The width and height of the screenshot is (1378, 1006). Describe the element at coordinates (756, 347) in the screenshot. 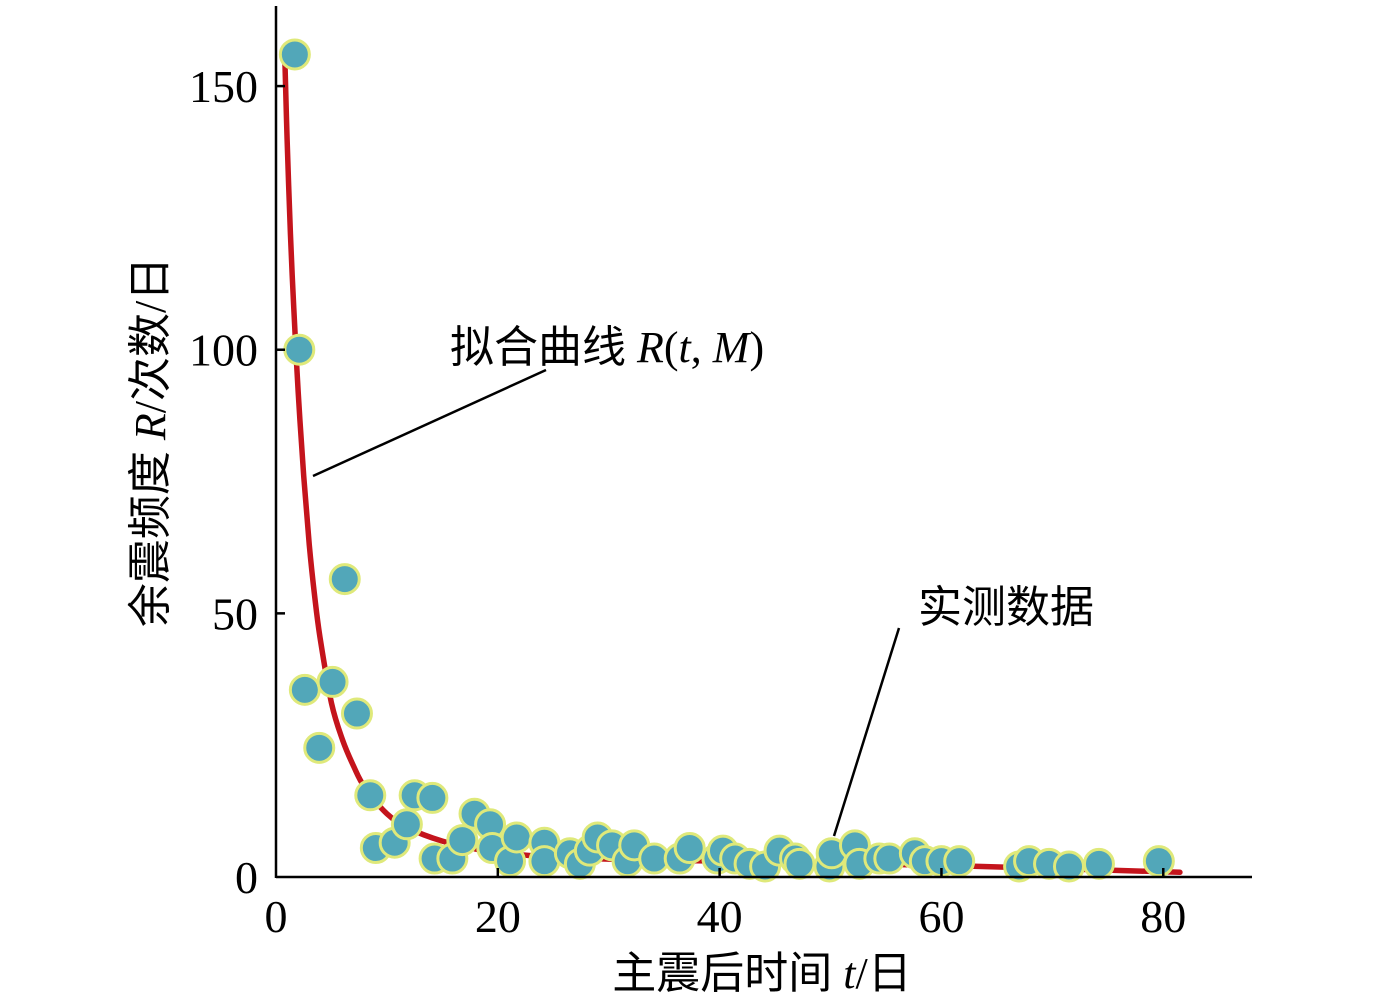

I see `text-run: )` at that location.